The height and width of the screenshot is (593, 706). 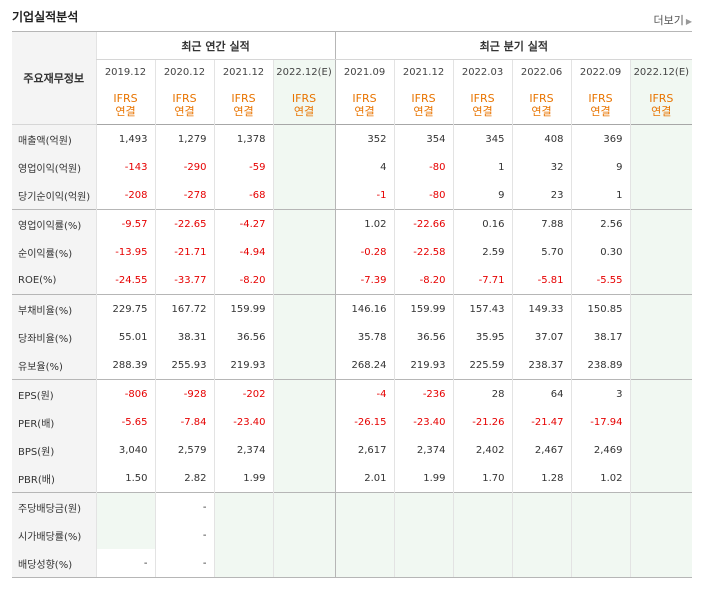 I want to click on table-cell: 5.70, so click(x=541, y=252).